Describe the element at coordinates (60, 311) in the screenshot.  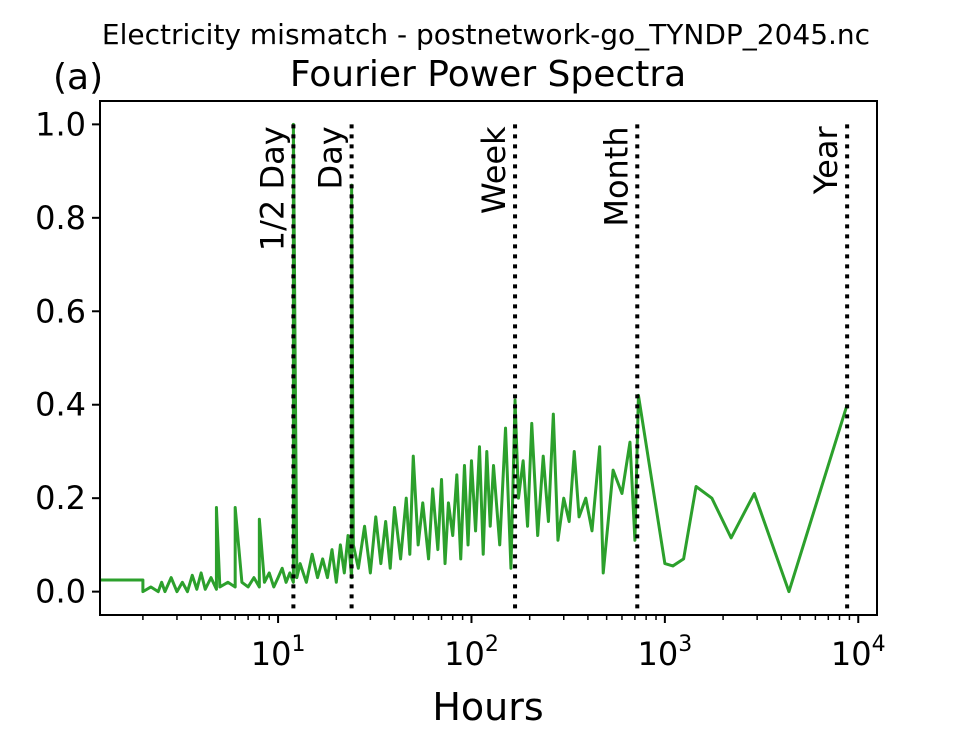
I see `y-tick-label-0.6: 0.6` at that location.